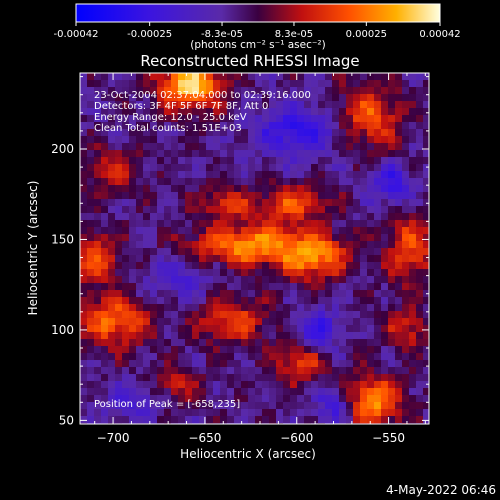 Image resolution: width=500 pixels, height=500 pixels. Describe the element at coordinates (168, 128) in the screenshot. I see `info-line: Clean Total counts: 1.51E+03` at that location.